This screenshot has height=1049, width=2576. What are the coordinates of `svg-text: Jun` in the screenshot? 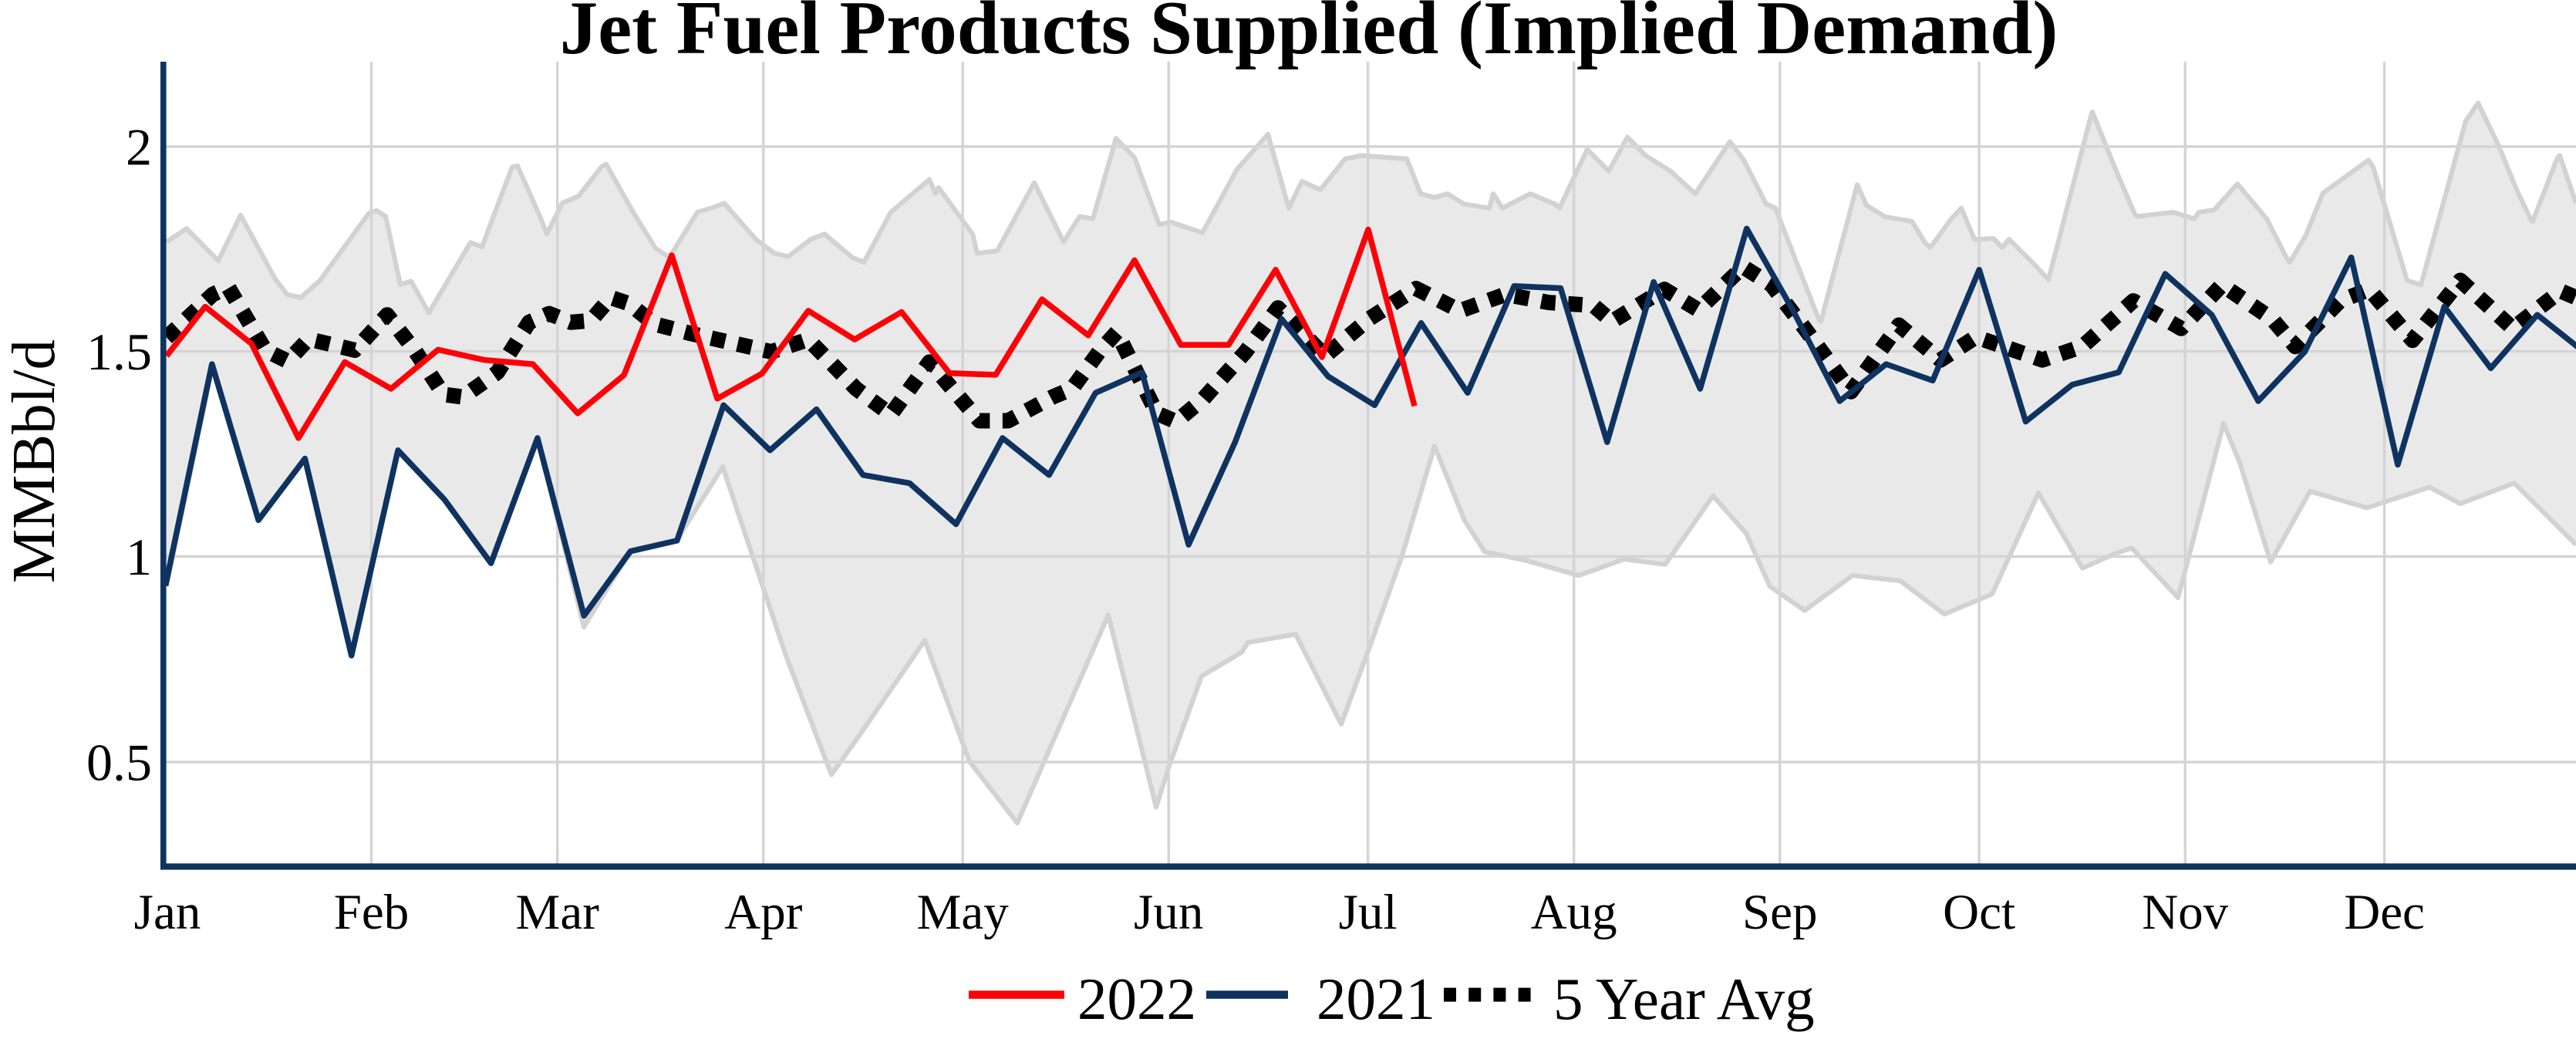 It's located at (1168, 912).